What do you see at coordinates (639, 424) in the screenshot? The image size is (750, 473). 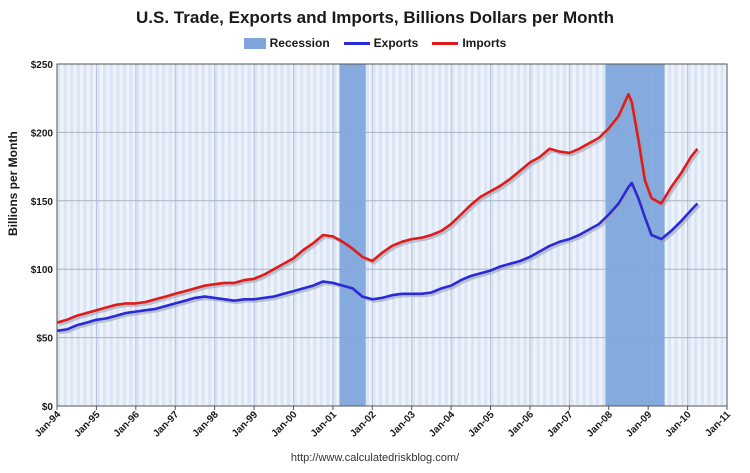 I see `x-tick-label: Jan-09` at bounding box center [639, 424].